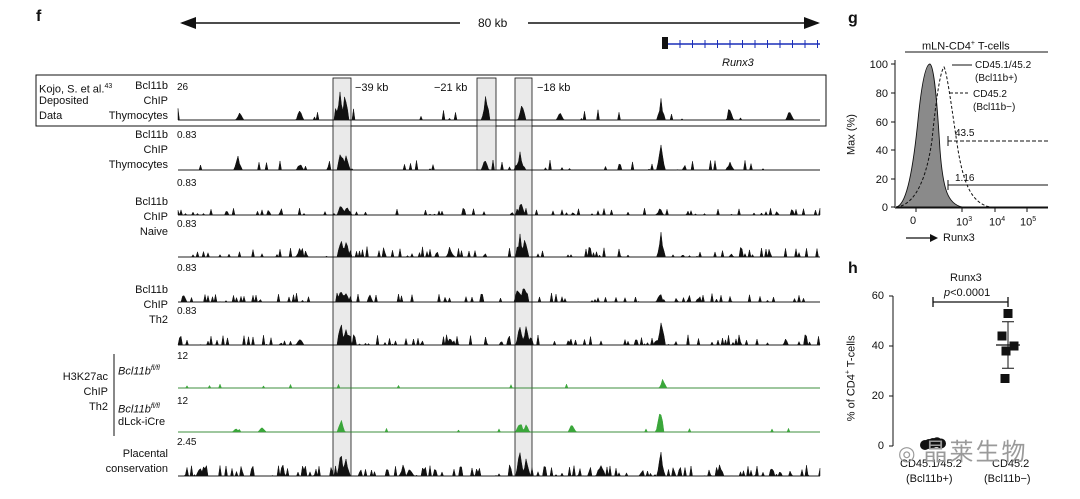 This screenshot has width=1080, height=499. Describe the element at coordinates (881, 151) in the screenshot. I see `flow-ytick-40: 40` at that location.